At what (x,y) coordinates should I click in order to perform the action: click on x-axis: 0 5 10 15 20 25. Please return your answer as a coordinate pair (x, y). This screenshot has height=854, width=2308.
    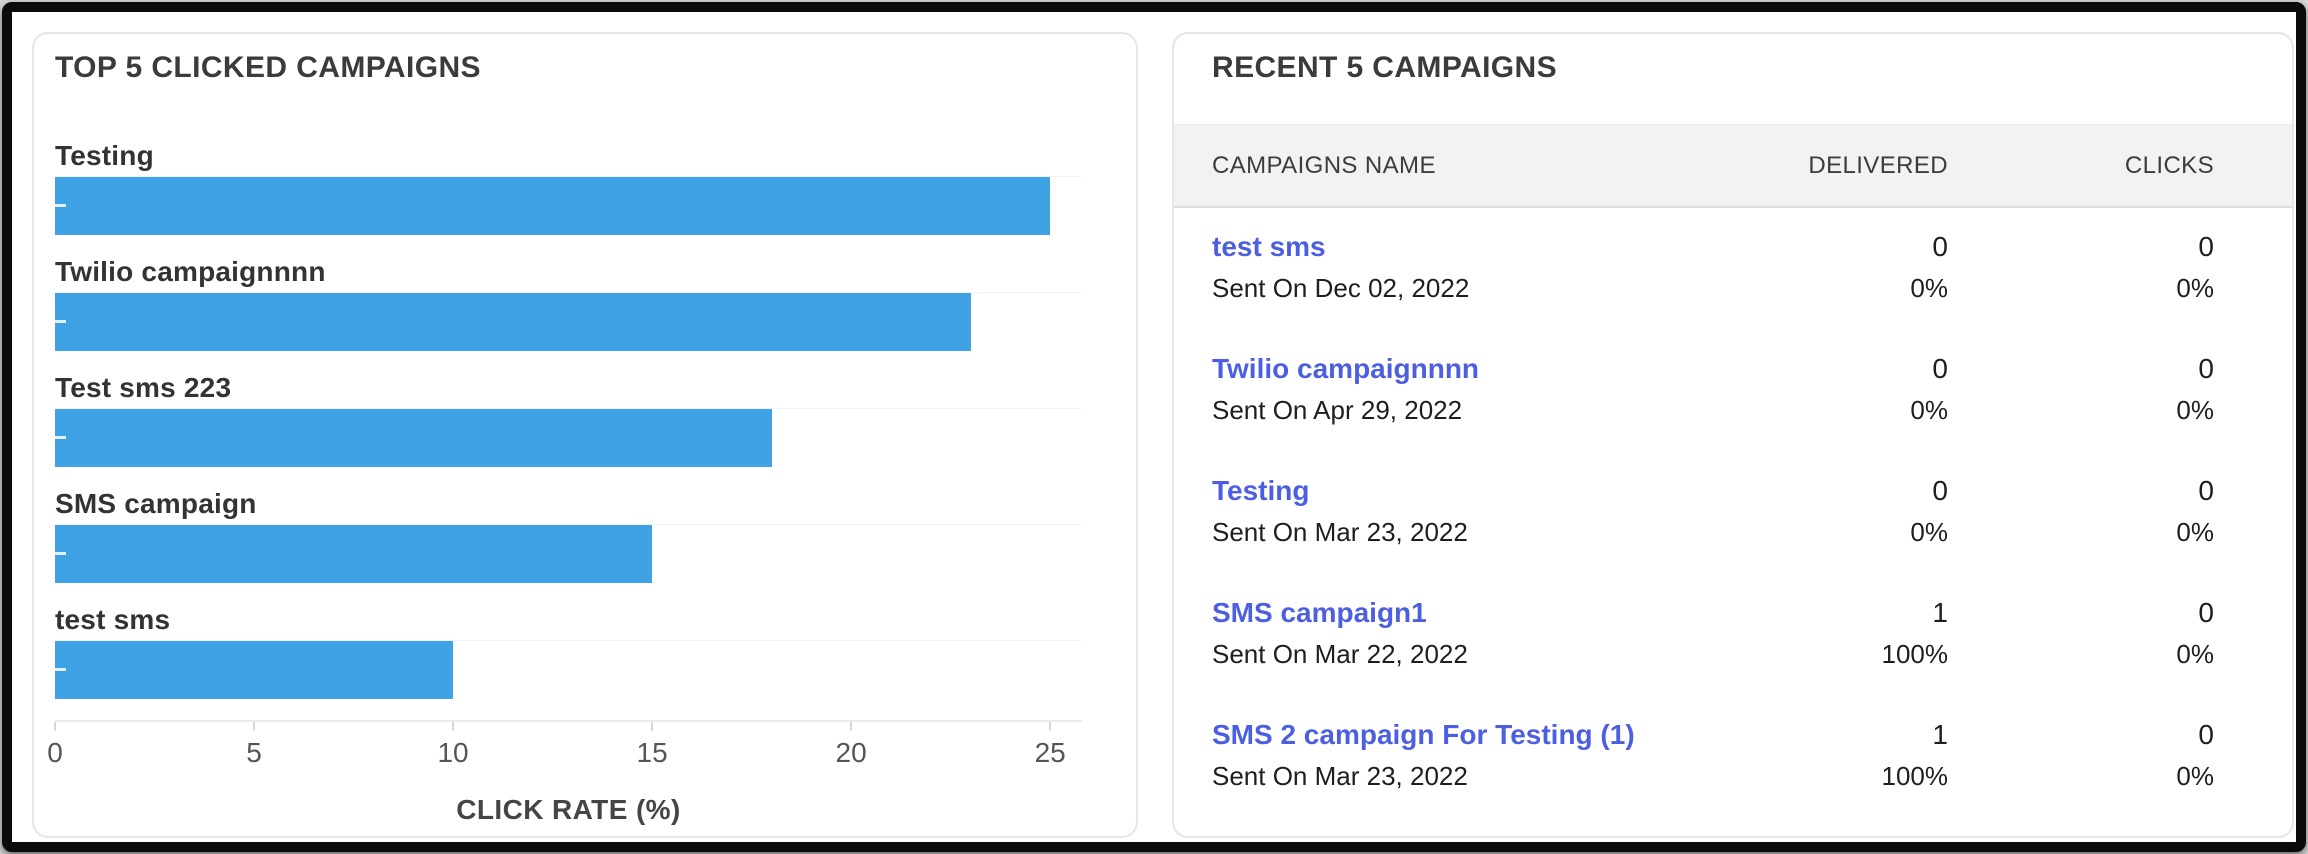
    Looking at the image, I should click on (564, 744).